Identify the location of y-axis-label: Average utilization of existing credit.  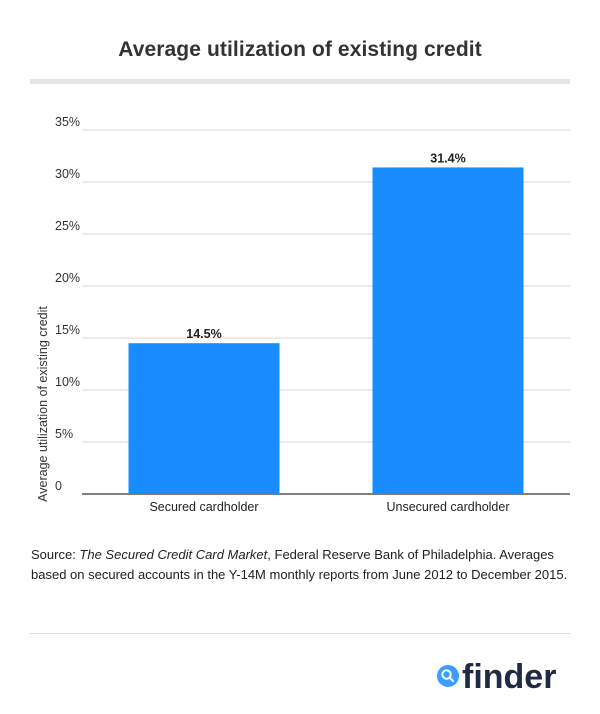
(43, 404).